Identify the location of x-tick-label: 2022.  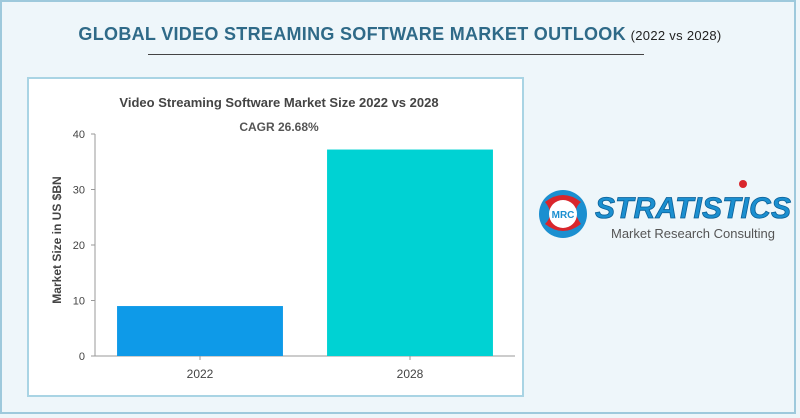
(200, 374).